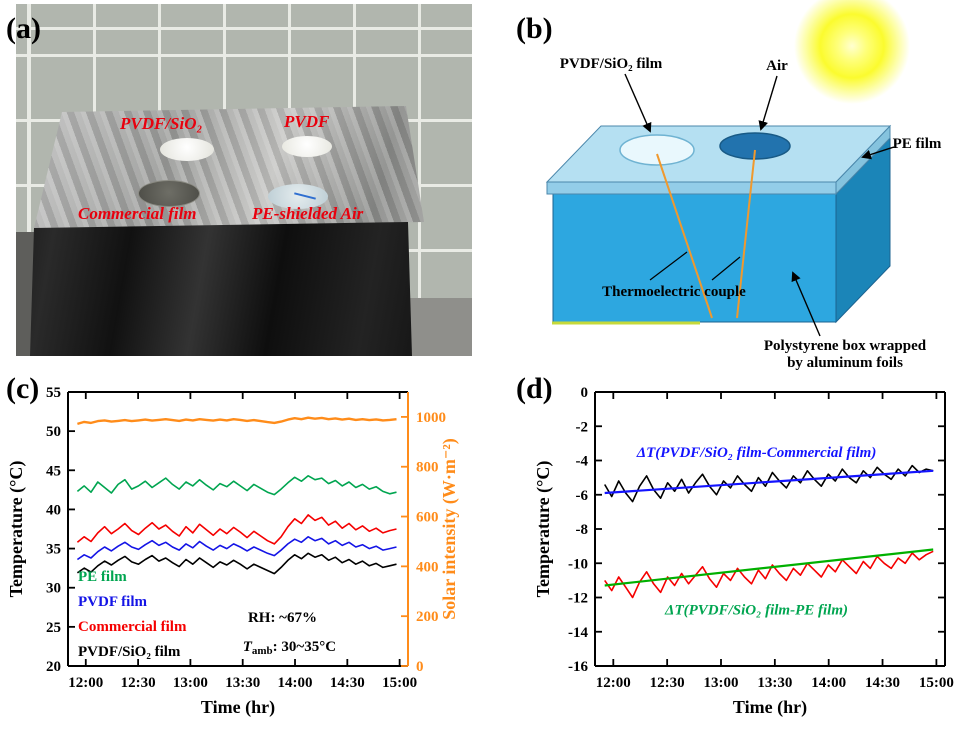  What do you see at coordinates (878, 153) in the screenshot?
I see `arrow-to-pe-film` at bounding box center [878, 153].